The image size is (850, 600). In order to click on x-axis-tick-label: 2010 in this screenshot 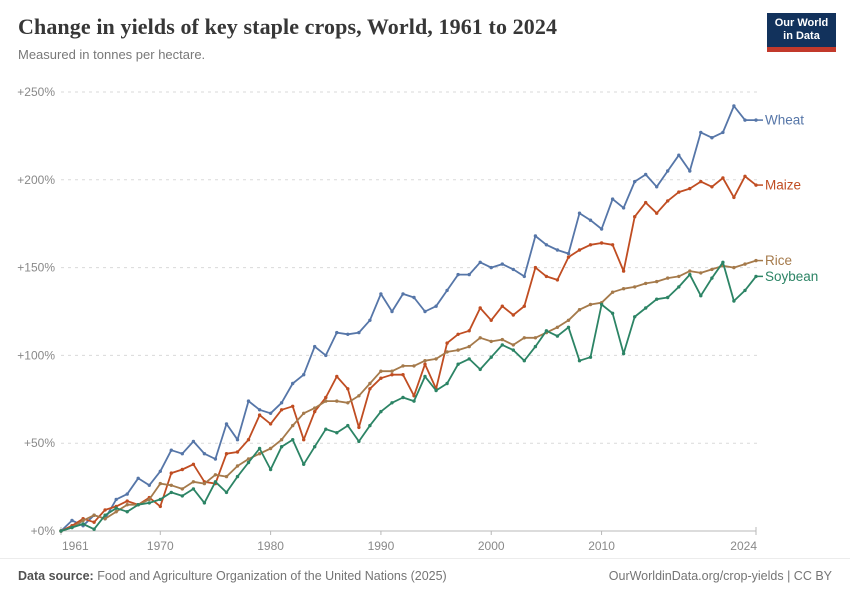, I will do `click(601, 546)`.